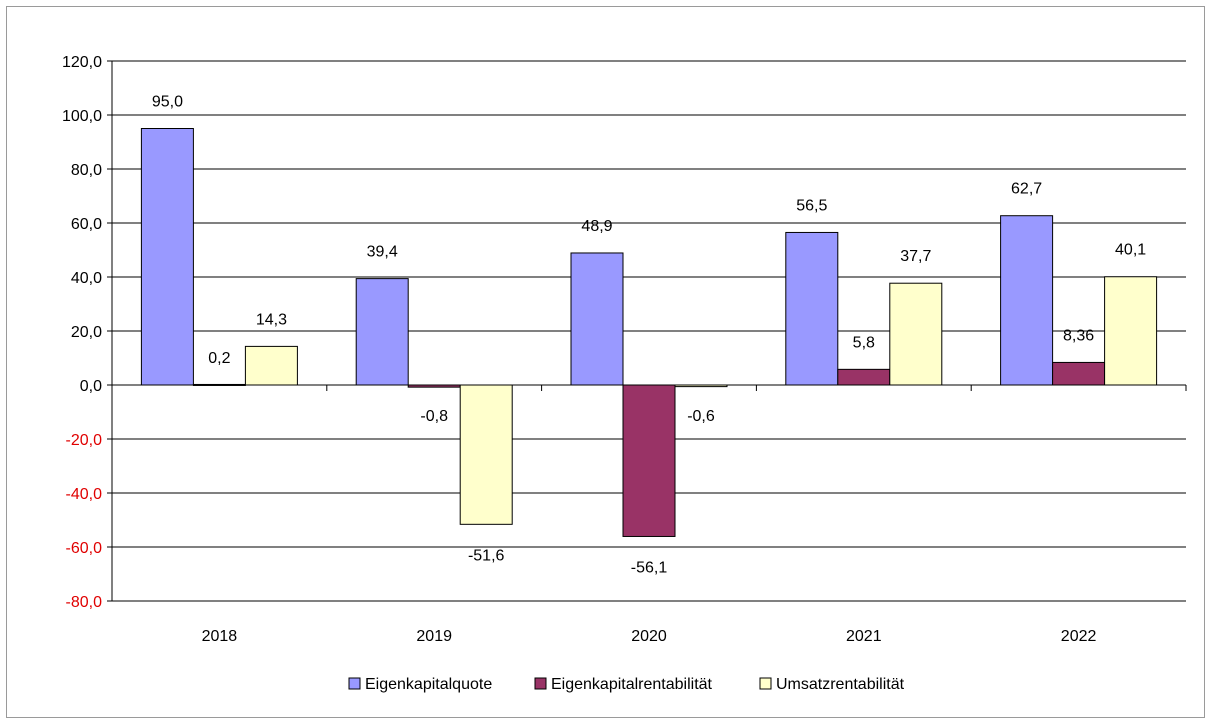 The image size is (1213, 726). Describe the element at coordinates (1079, 636) in the screenshot. I see `x-category-label: 2022` at that location.